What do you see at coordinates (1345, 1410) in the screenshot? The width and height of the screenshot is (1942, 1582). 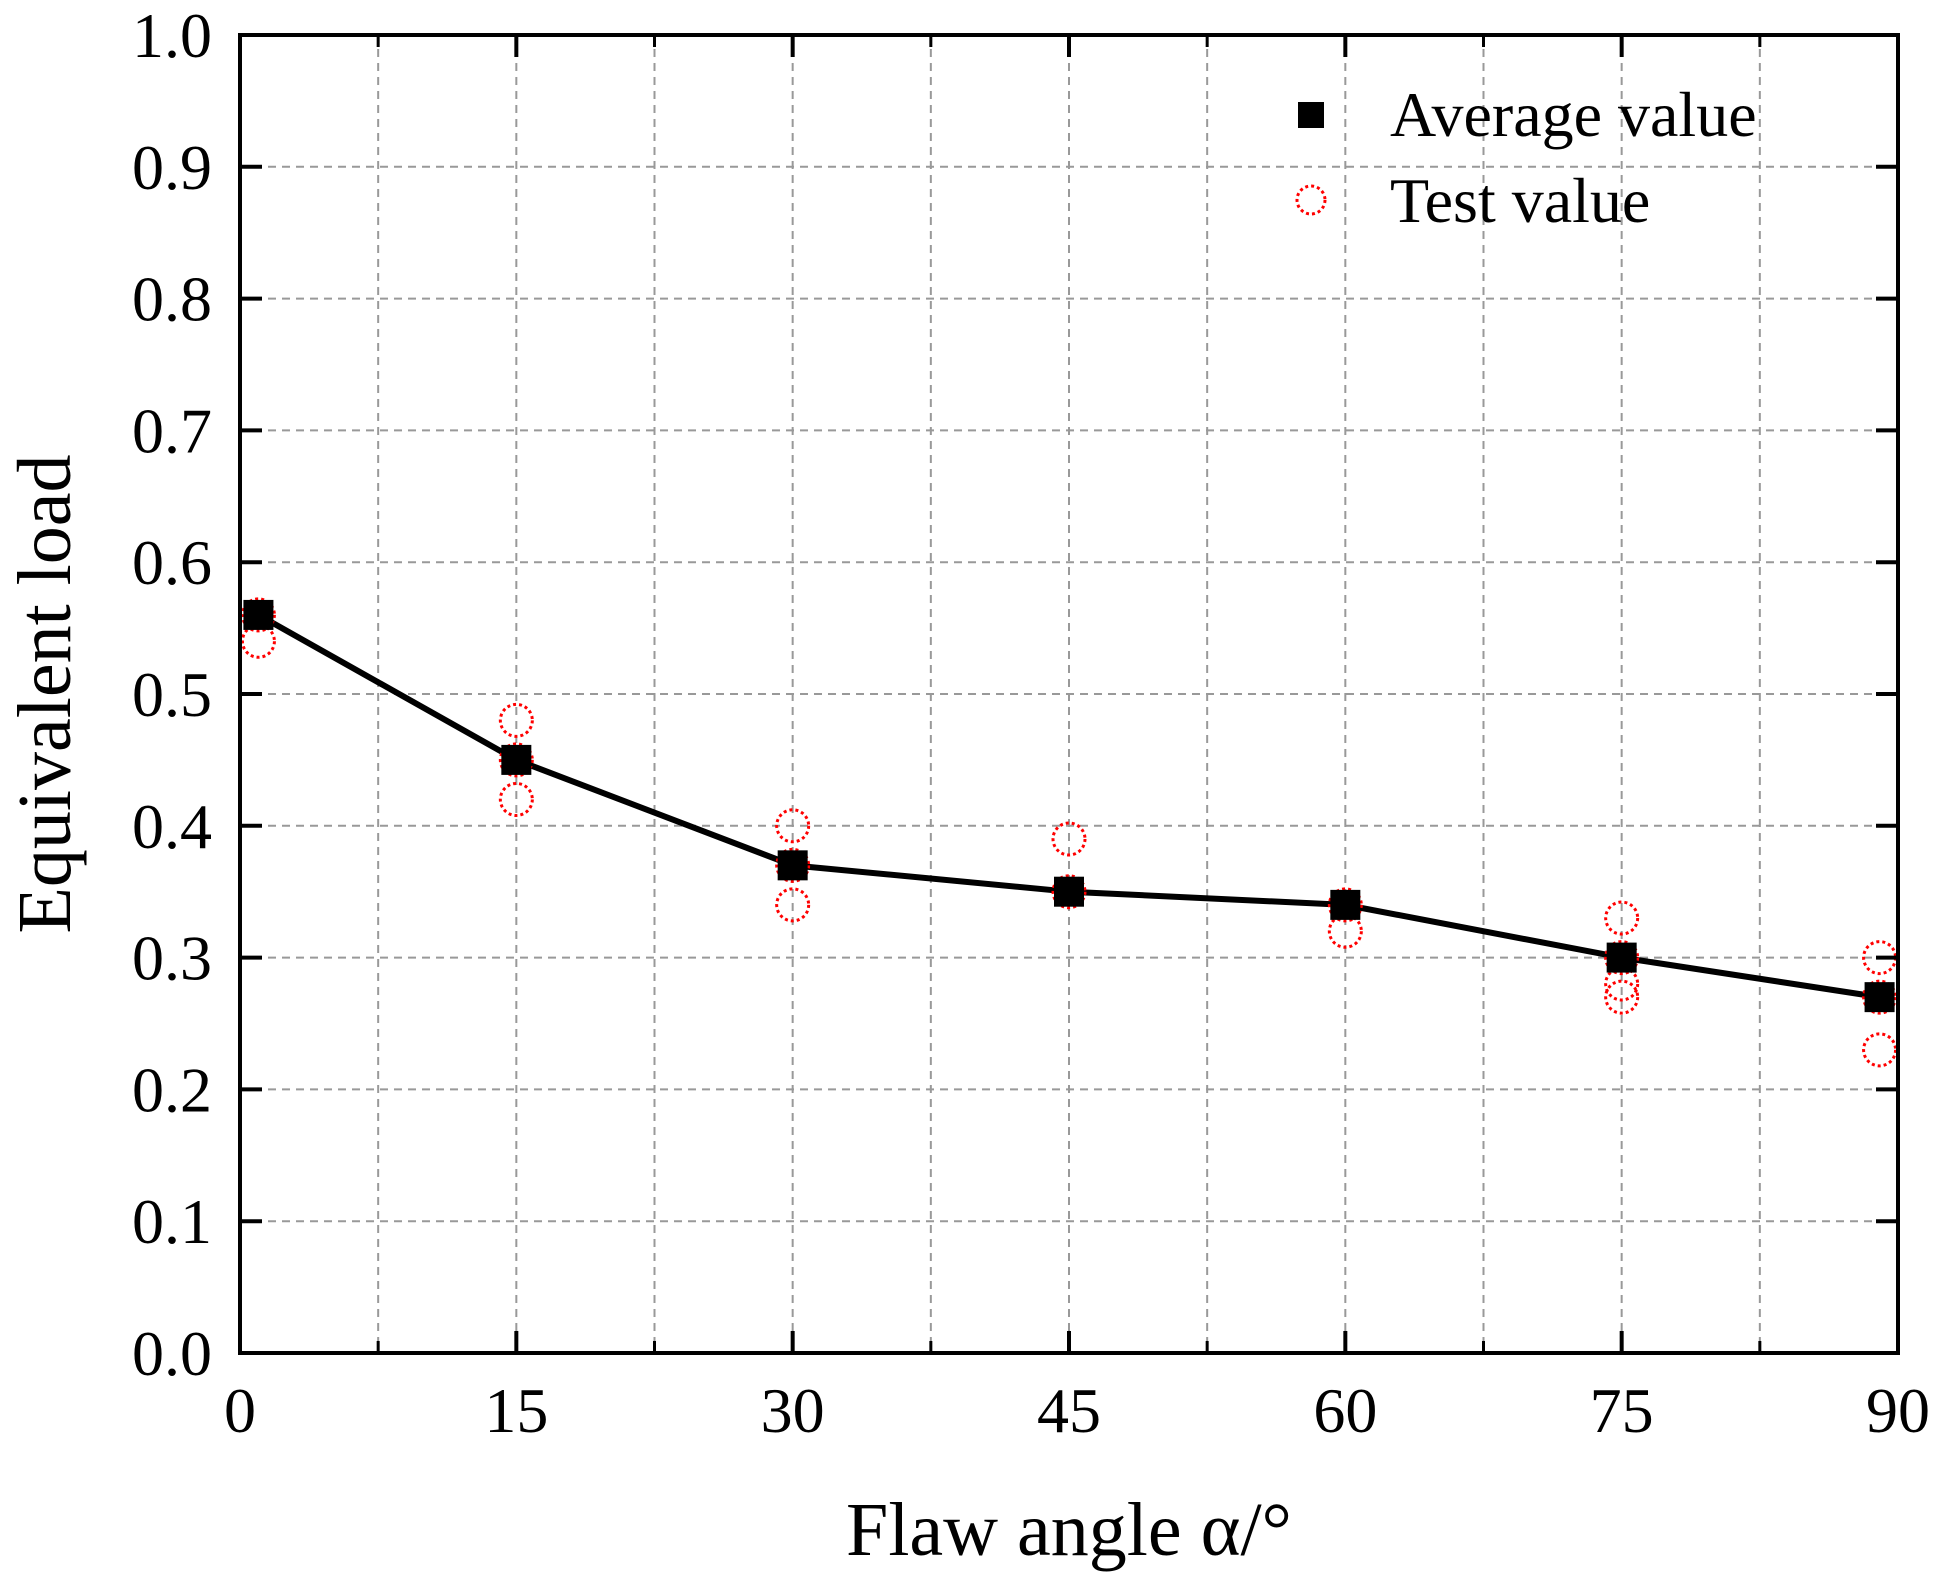 I see `x-tick-label: 60` at bounding box center [1345, 1410].